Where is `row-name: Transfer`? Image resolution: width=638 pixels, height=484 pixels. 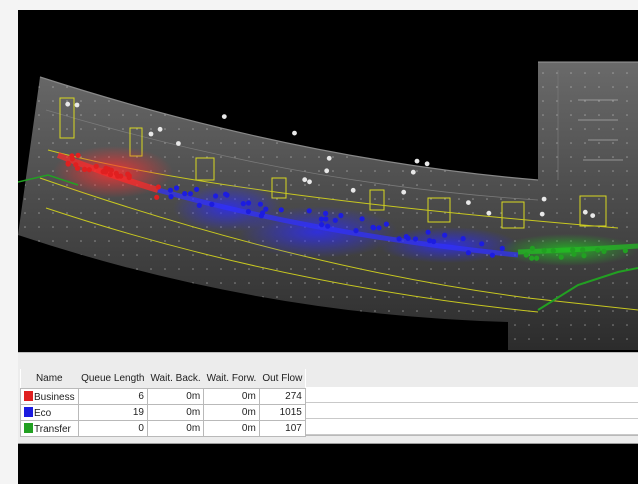 row-name: Transfer is located at coordinates (52, 429).